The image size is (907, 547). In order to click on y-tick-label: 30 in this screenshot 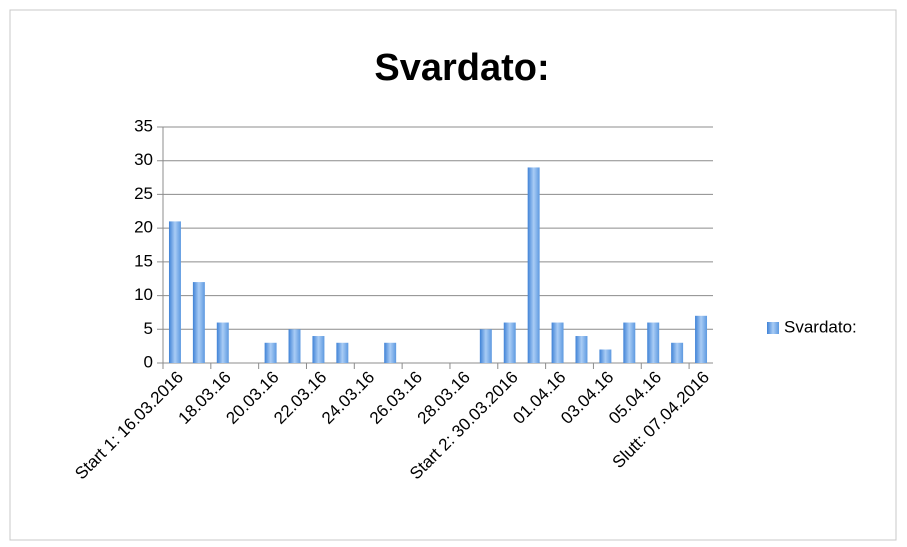, I will do `click(143, 159)`.